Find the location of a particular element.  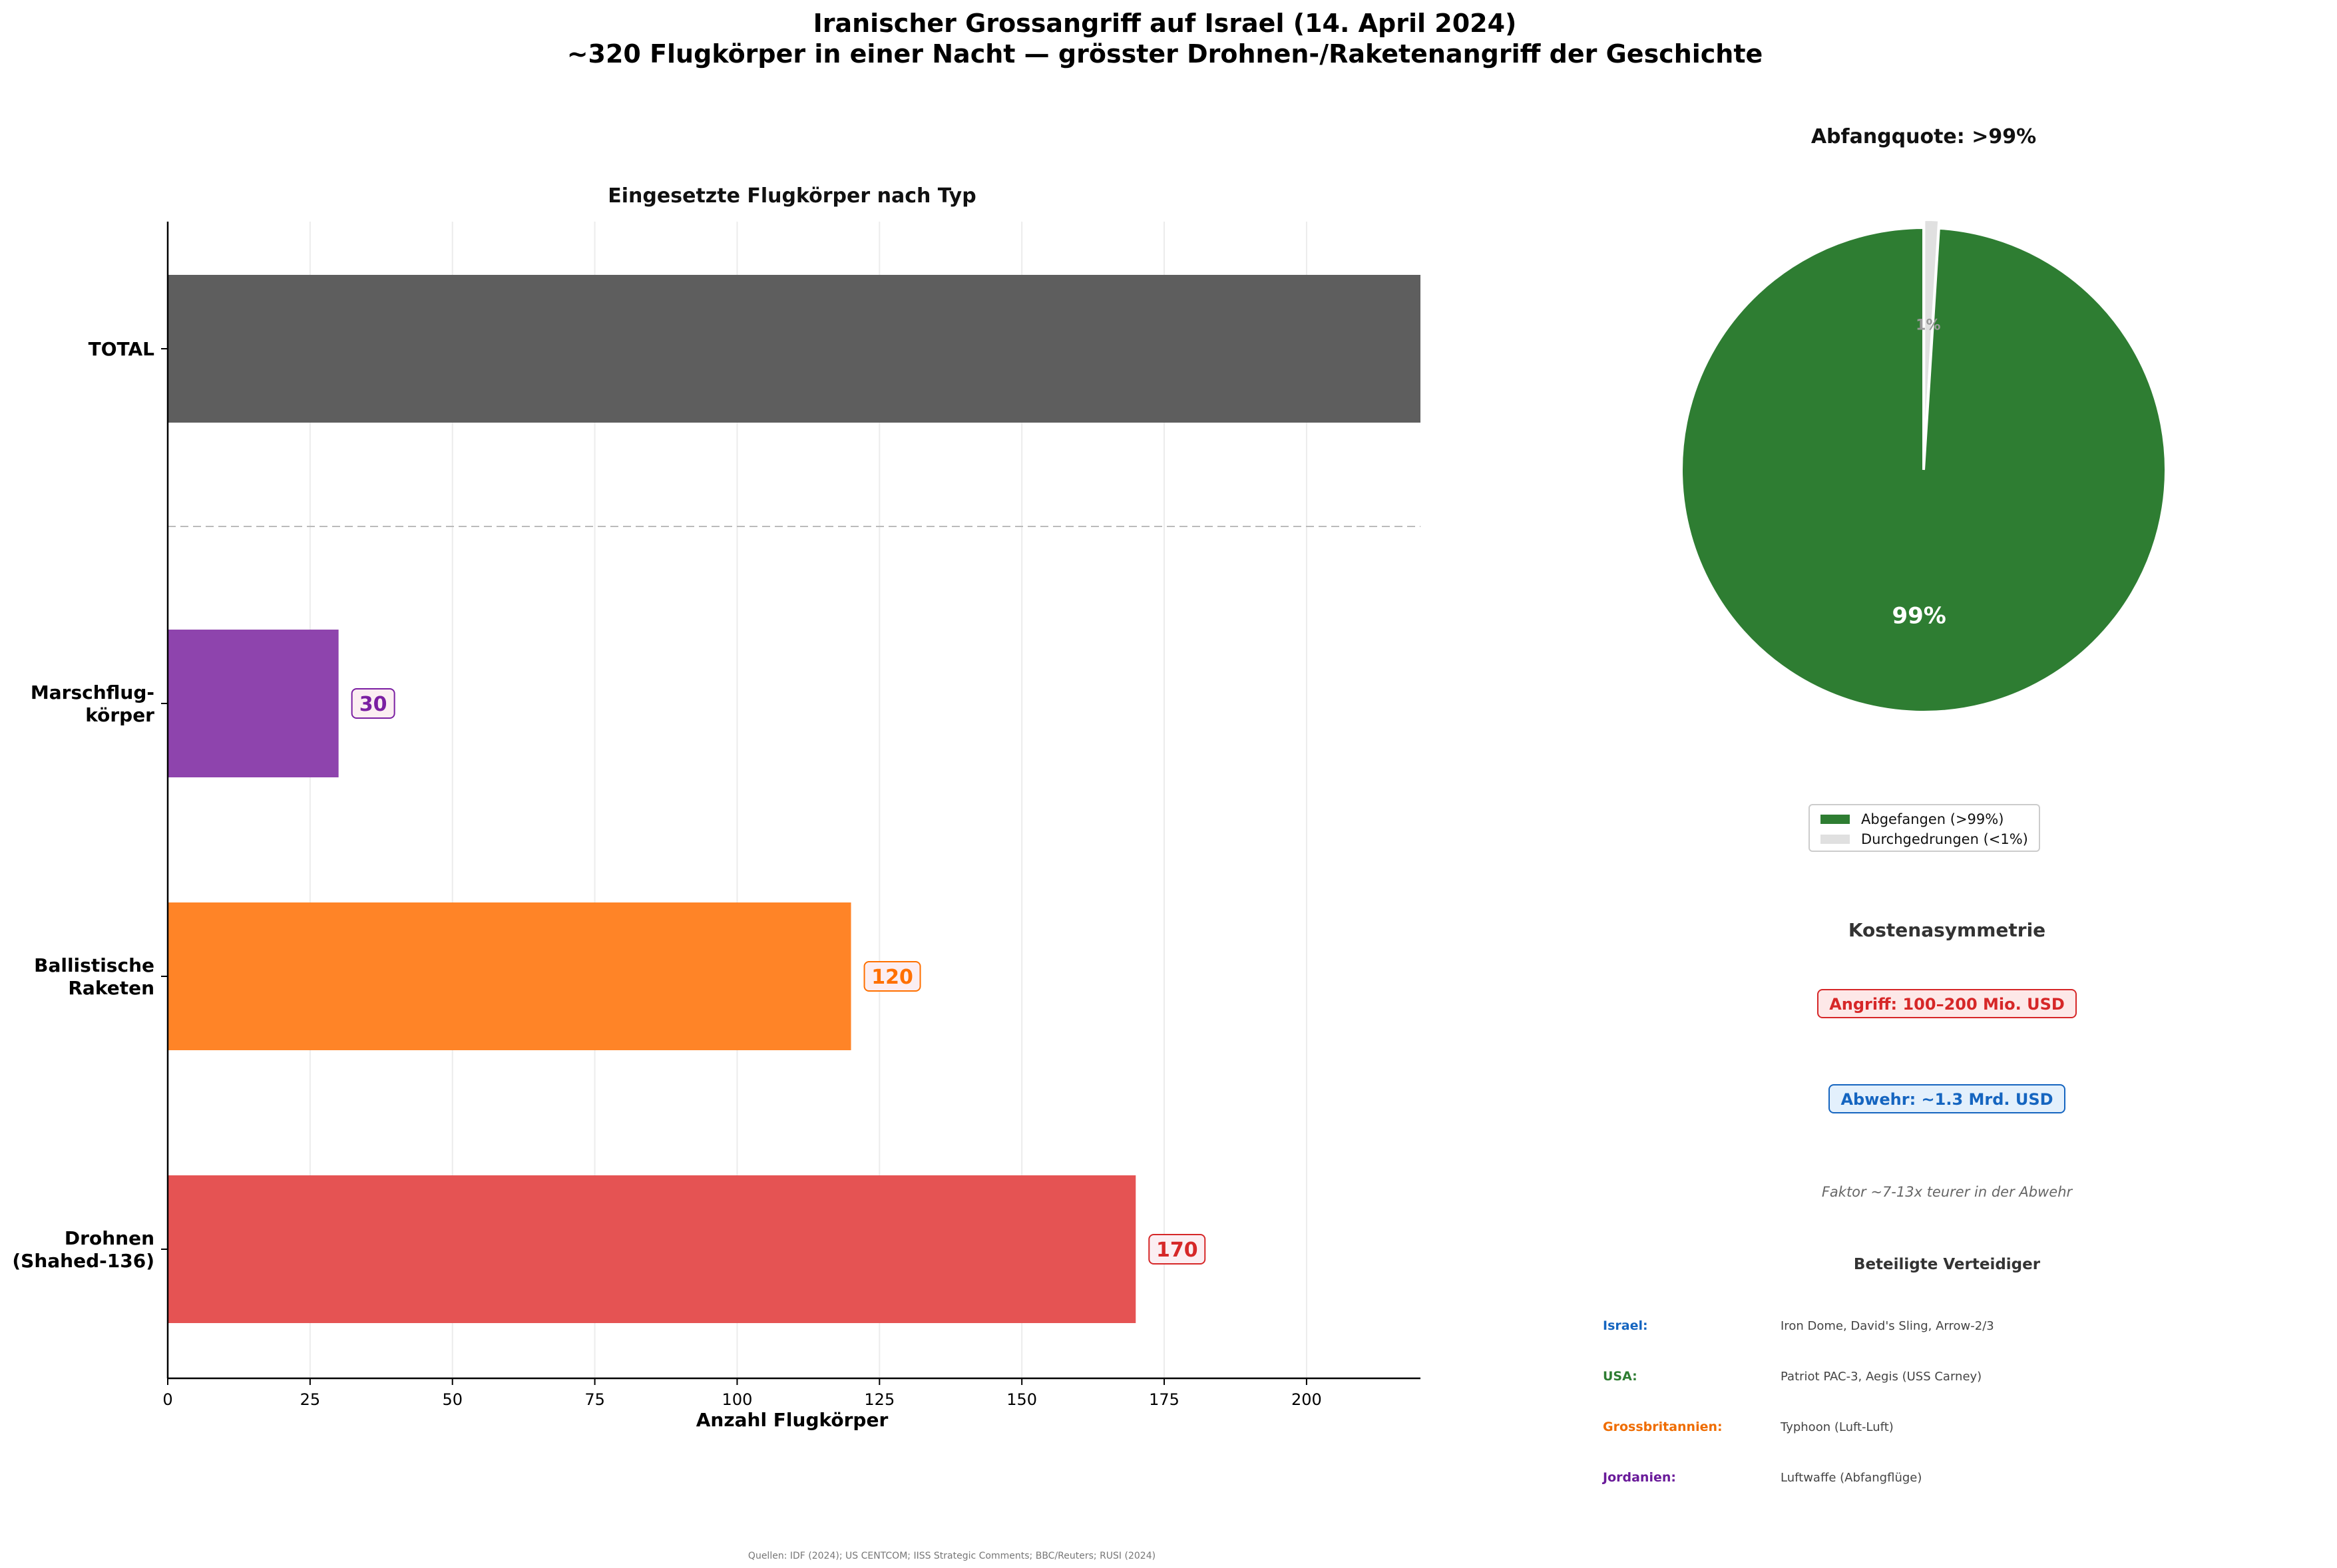

defender-country: Jordanien: is located at coordinates (1638, 1477).